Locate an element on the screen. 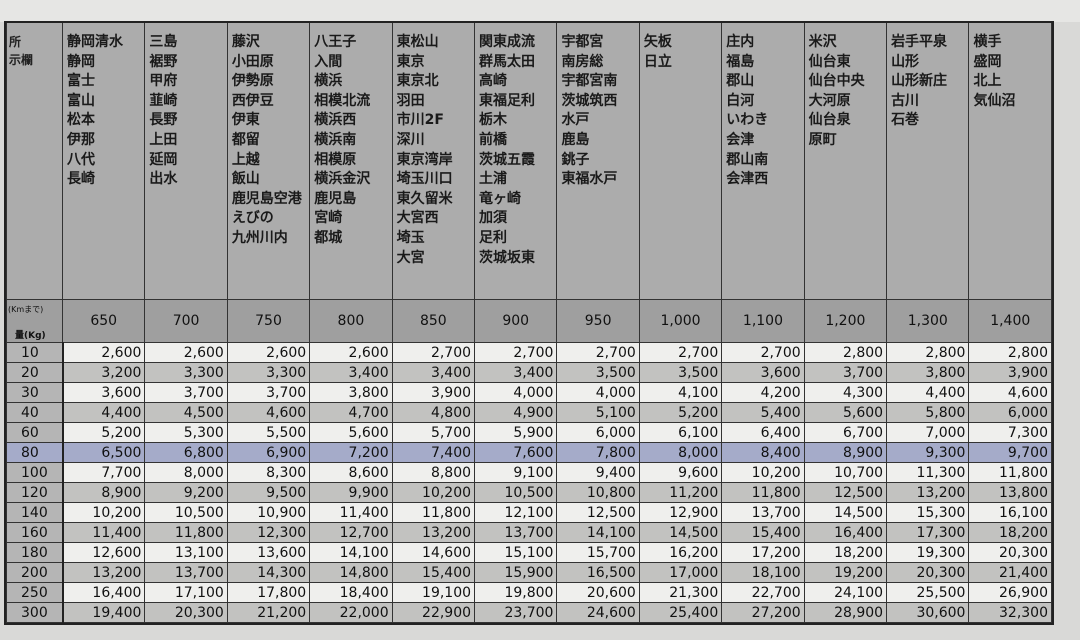  rate-cell: 5,800 is located at coordinates (928, 412).